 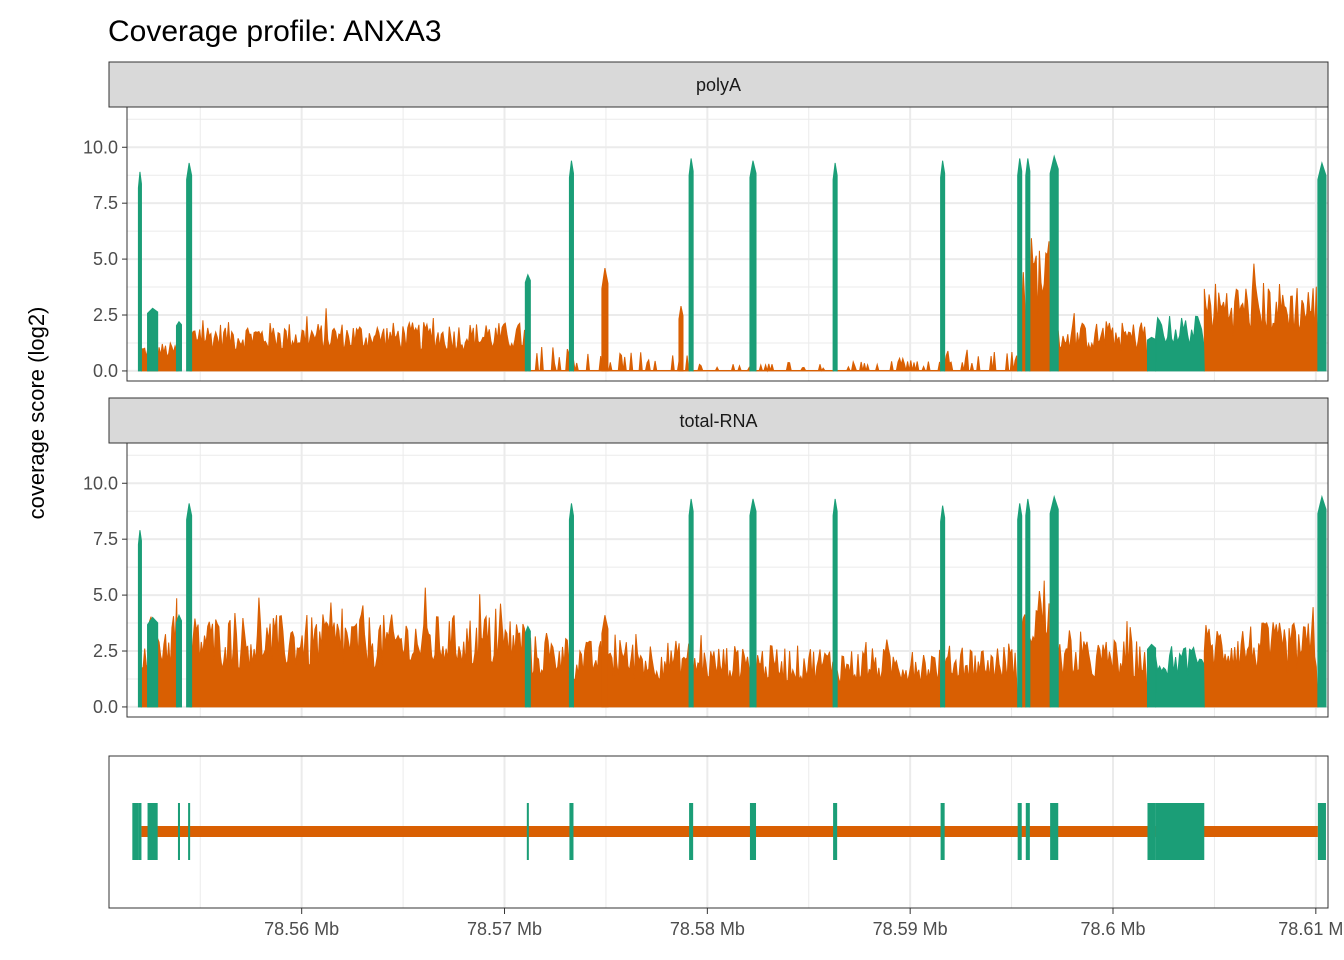 I want to click on y-tick-label: 2.5, so click(x=105, y=651).